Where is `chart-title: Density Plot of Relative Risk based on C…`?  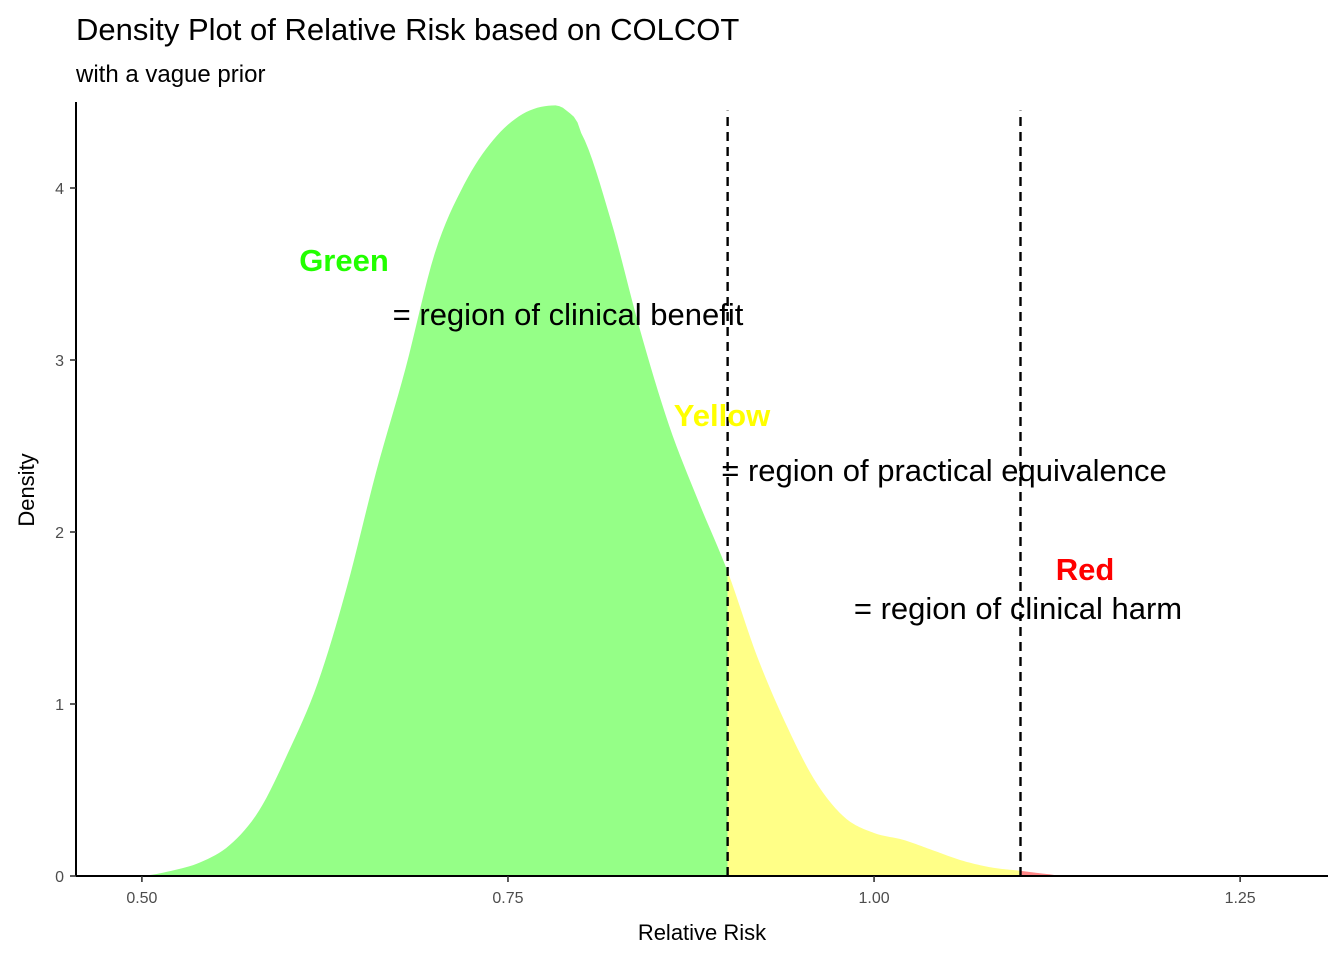 chart-title: Density Plot of Relative Risk based on C… is located at coordinates (407, 29).